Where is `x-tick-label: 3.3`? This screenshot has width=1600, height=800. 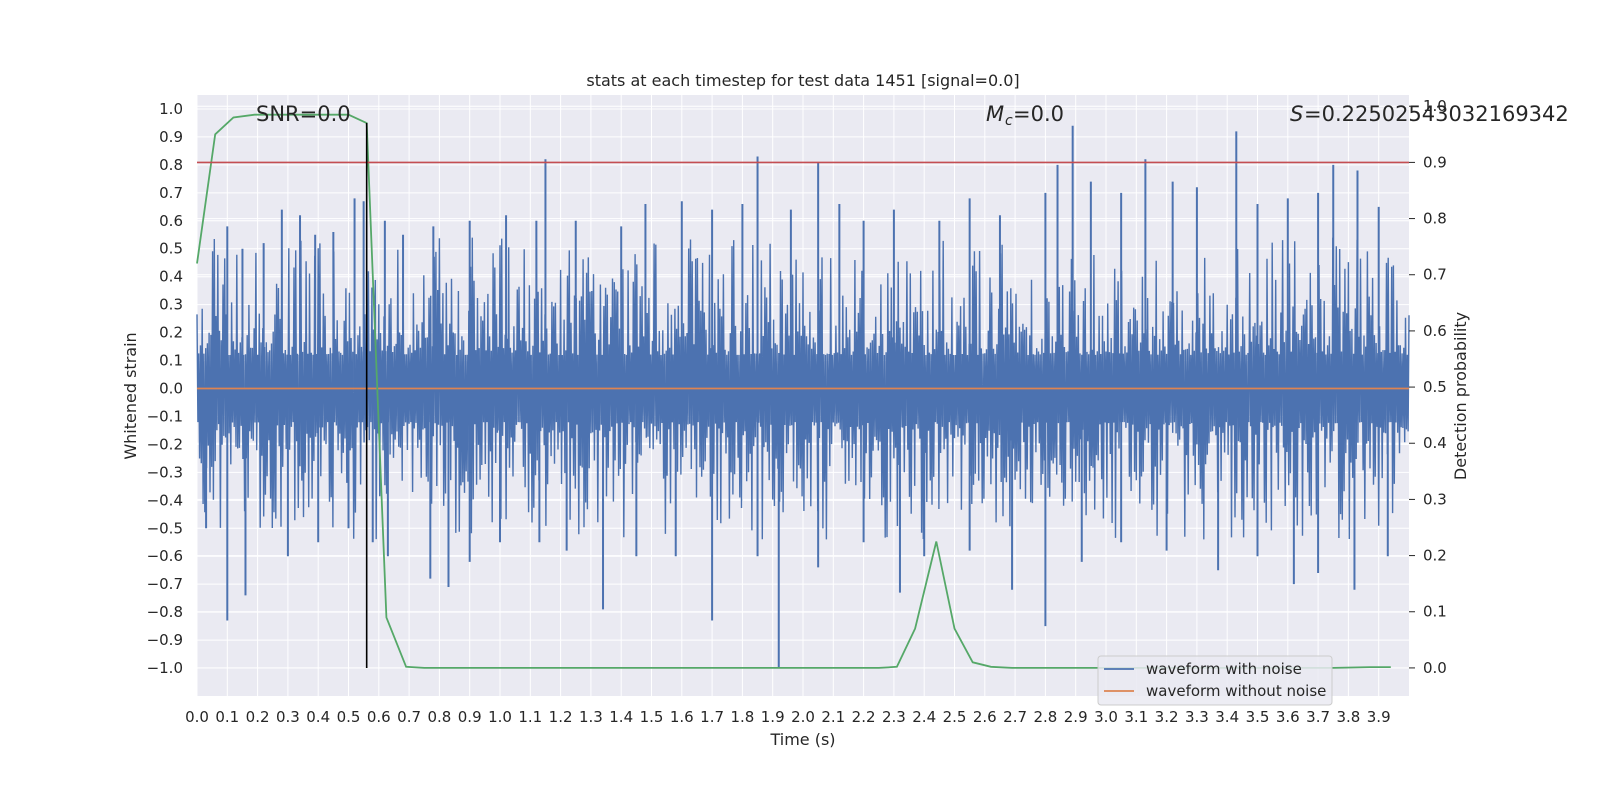 x-tick-label: 3.3 is located at coordinates (1197, 717).